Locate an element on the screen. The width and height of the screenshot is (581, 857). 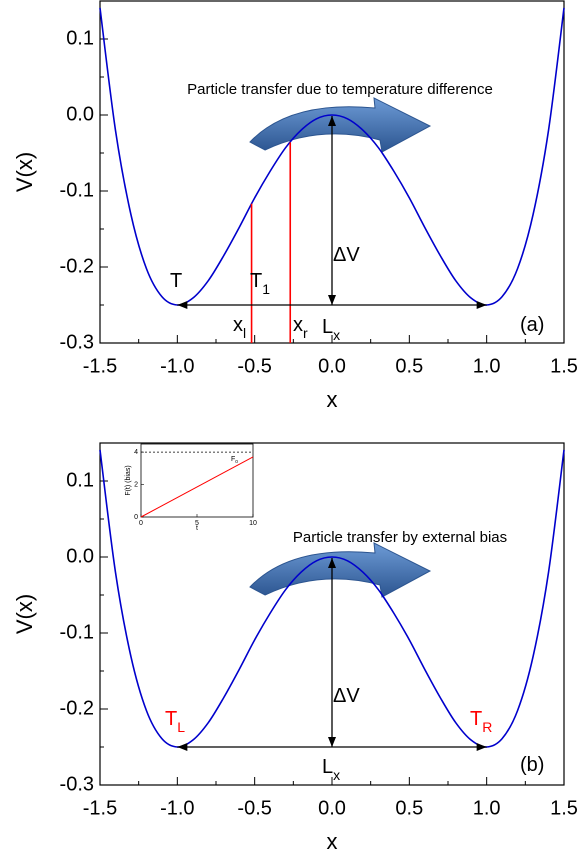
inset-x-title: t is located at coordinates (197, 528).